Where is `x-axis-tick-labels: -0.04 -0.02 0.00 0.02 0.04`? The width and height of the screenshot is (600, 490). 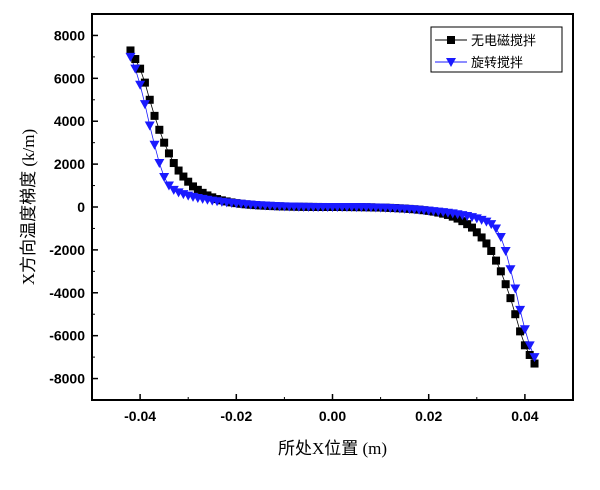
x-axis-tick-labels: -0.04 -0.02 0.00 0.02 0.04 is located at coordinates (331, 416).